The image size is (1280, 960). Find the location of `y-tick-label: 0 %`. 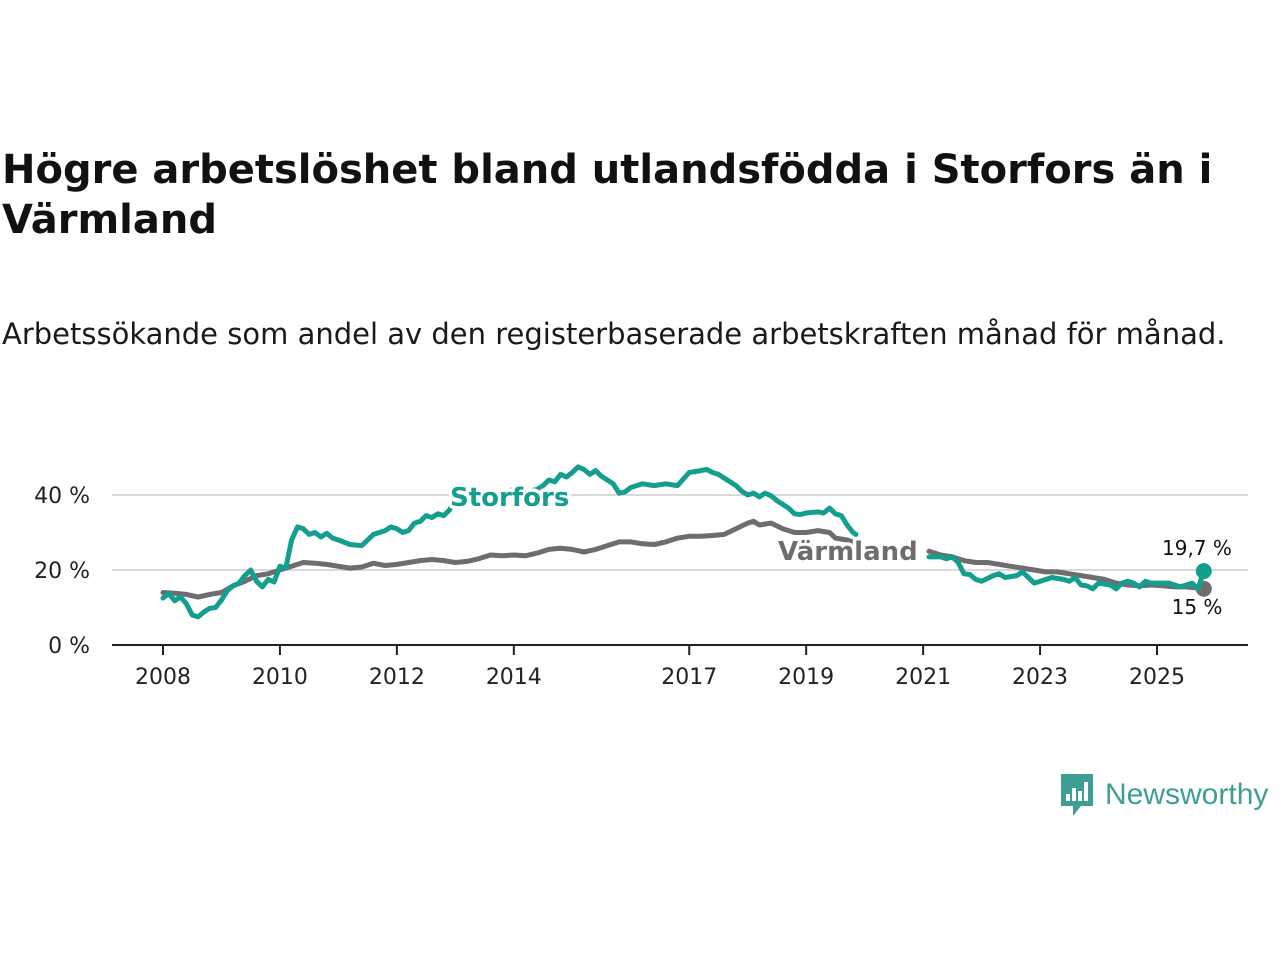

y-tick-label: 0 % is located at coordinates (69, 646).